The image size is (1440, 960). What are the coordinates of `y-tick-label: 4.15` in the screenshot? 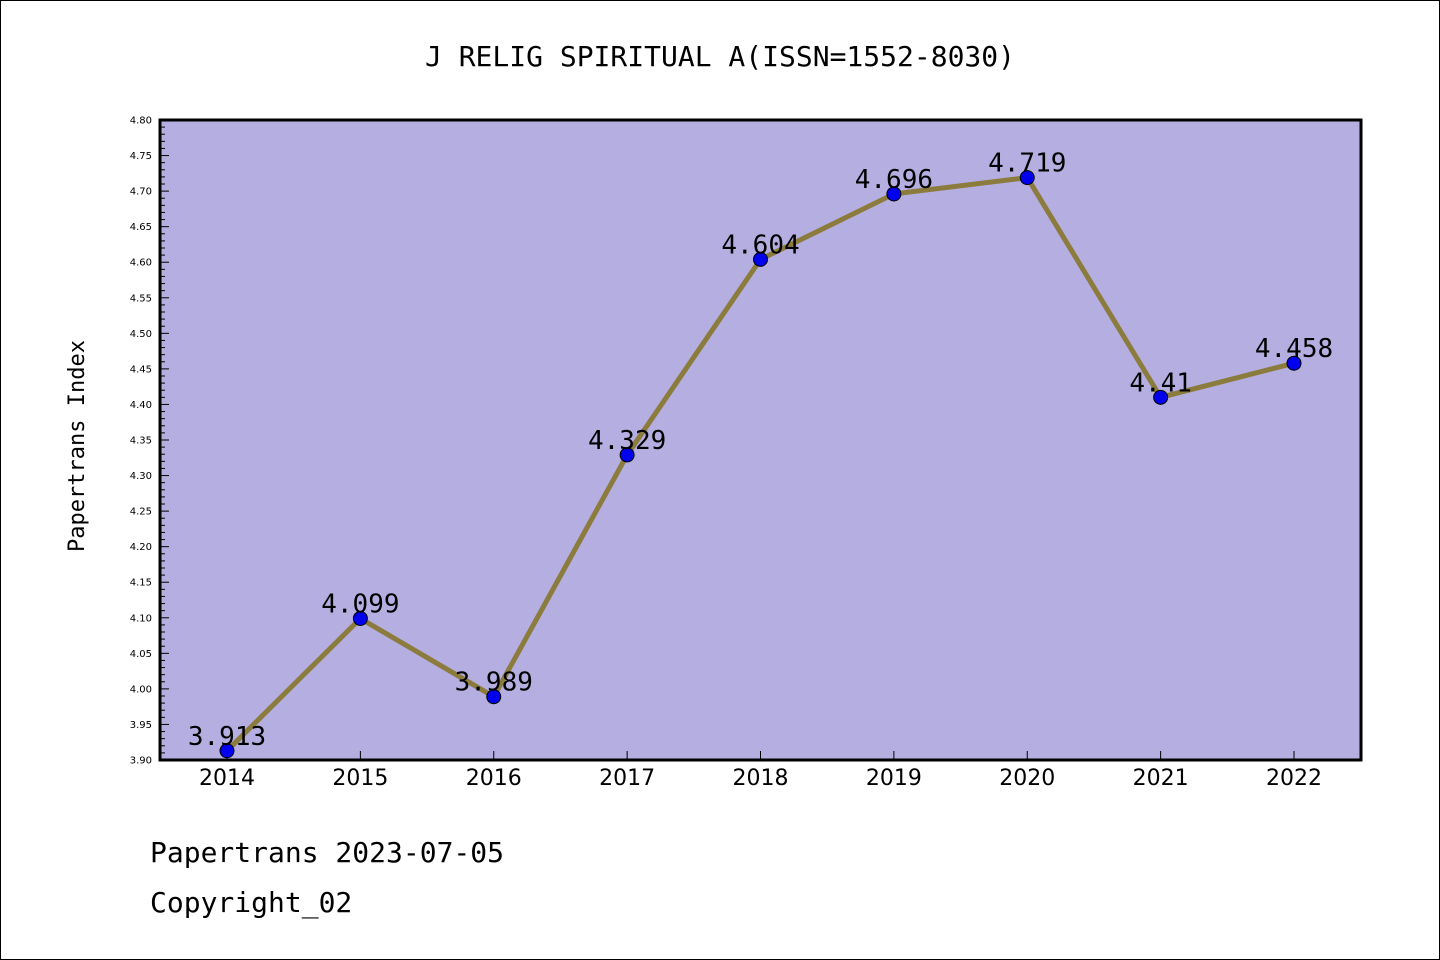 It's located at (141, 583).